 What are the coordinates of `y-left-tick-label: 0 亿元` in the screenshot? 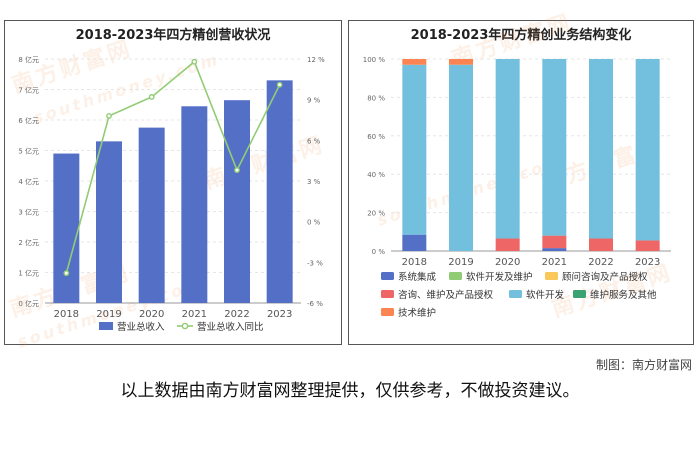 It's located at (28, 303).